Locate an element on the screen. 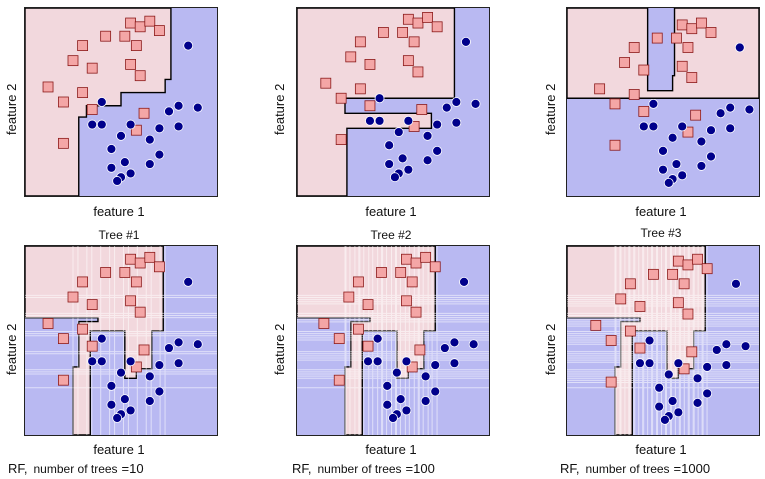  tree-title-2: Tree #2 is located at coordinates (391, 235).